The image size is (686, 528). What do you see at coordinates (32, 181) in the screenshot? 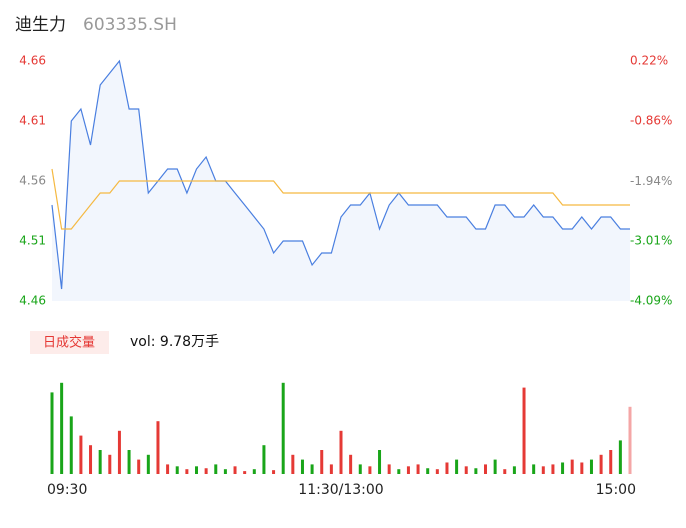
I see `y-tick-label: 4.56` at bounding box center [32, 181].